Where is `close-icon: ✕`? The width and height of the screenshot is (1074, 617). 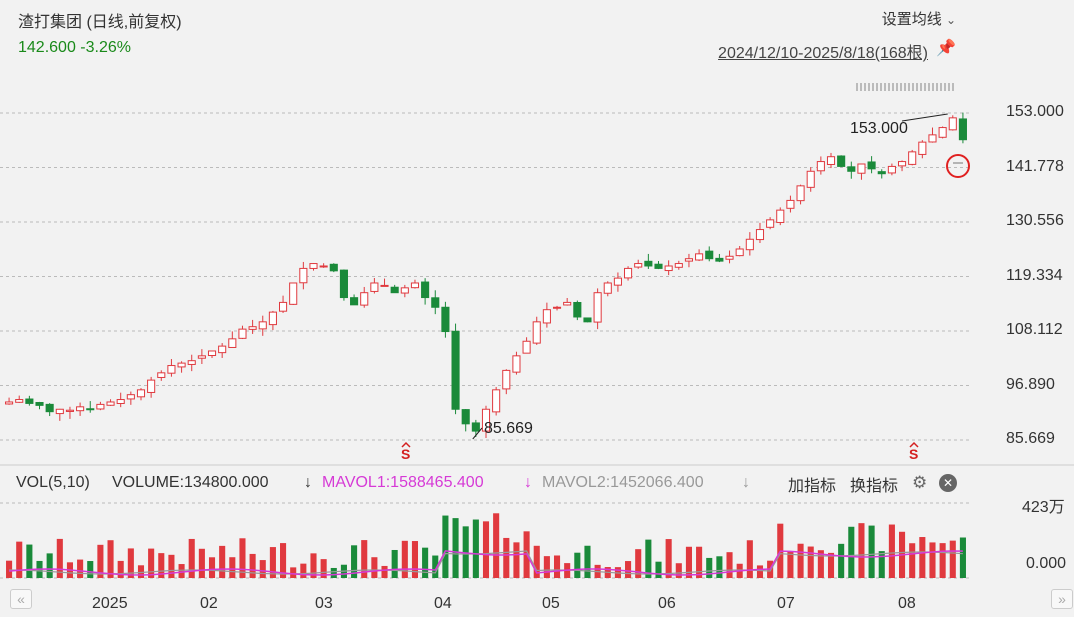 close-icon: ✕ is located at coordinates (948, 483).